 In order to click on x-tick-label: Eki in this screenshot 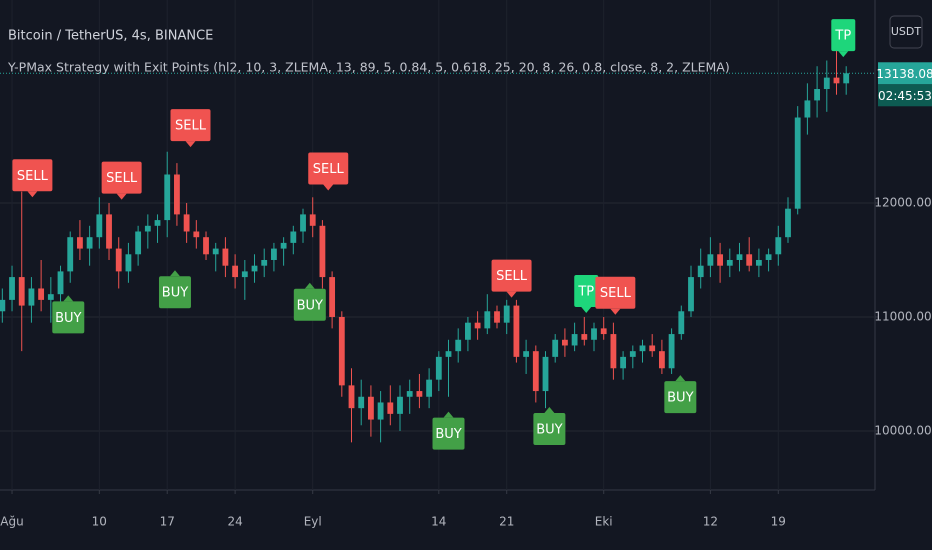, I will do `click(604, 522)`.